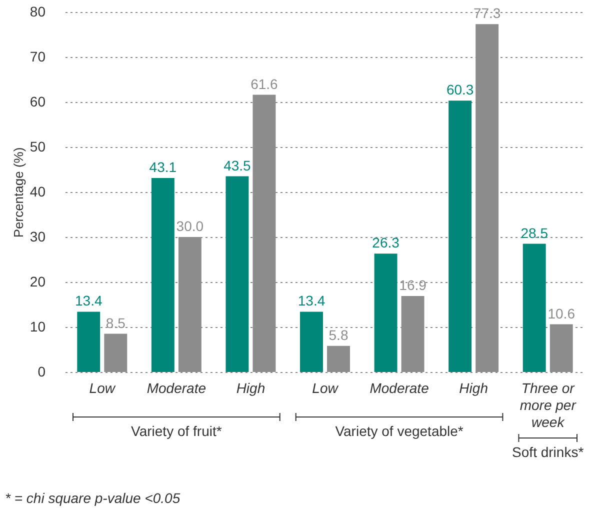  What do you see at coordinates (399, 431) in the screenshot?
I see `text: Variety of vegetable*` at bounding box center [399, 431].